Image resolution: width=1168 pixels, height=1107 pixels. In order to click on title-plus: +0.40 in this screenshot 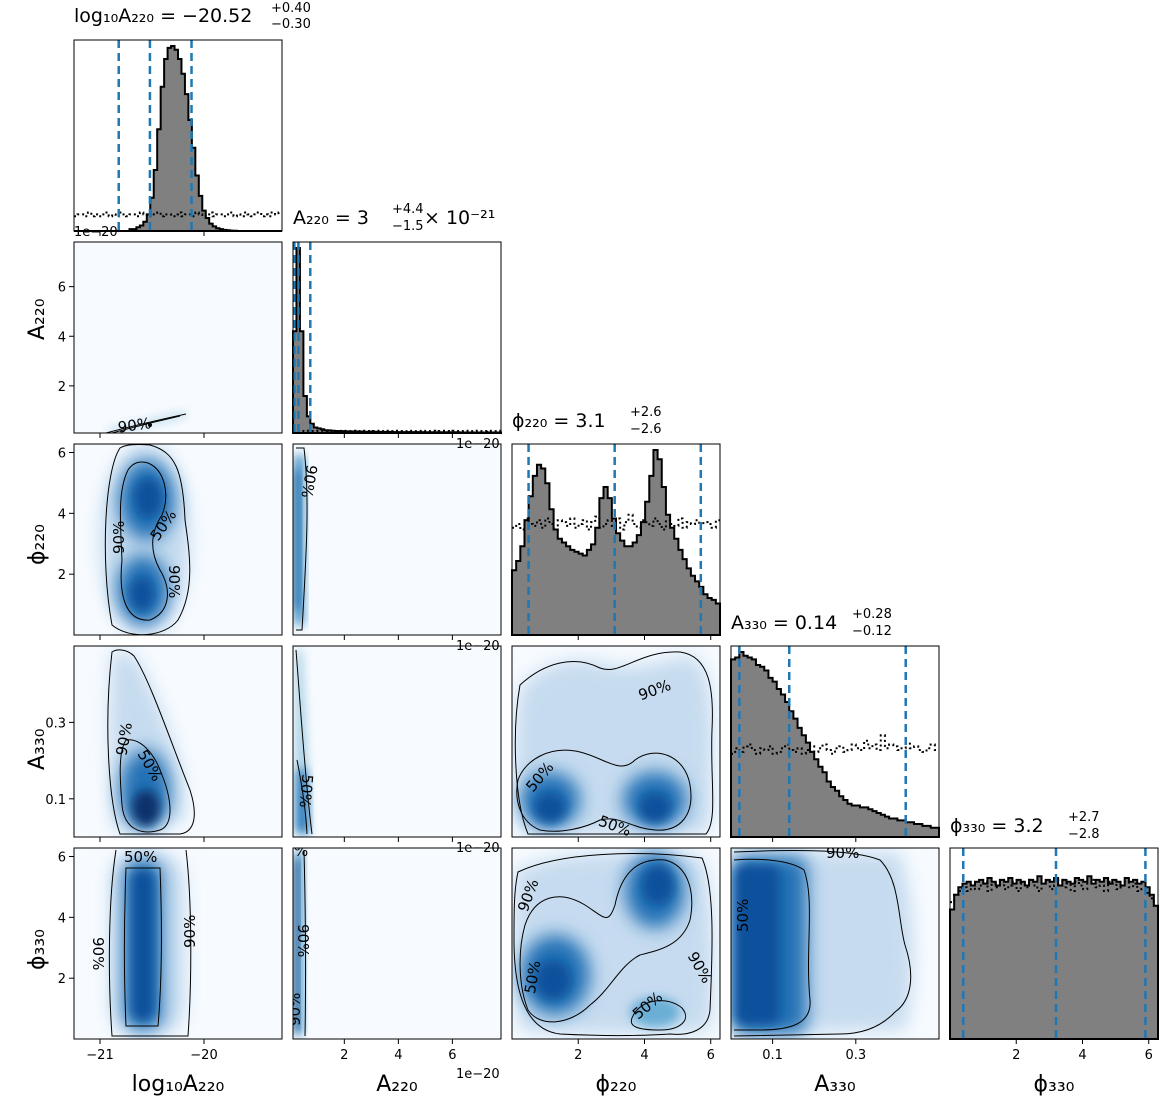, I will do `click(291, 8)`.